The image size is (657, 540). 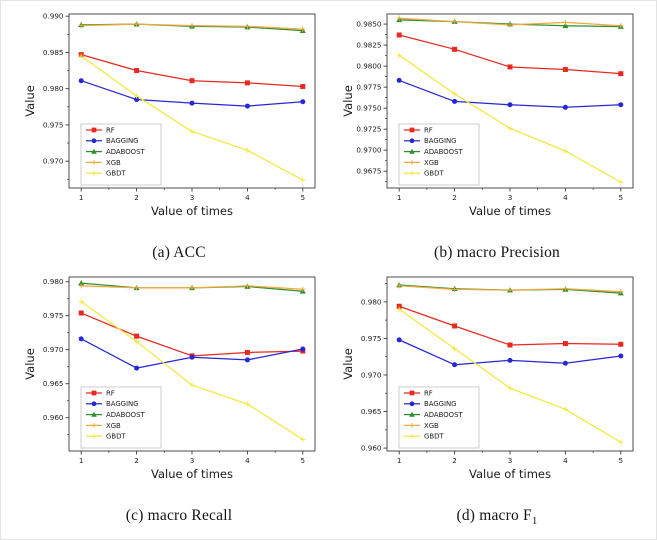 What do you see at coordinates (369, 150) in the screenshot?
I see `svg-text: 0.9700` at bounding box center [369, 150].